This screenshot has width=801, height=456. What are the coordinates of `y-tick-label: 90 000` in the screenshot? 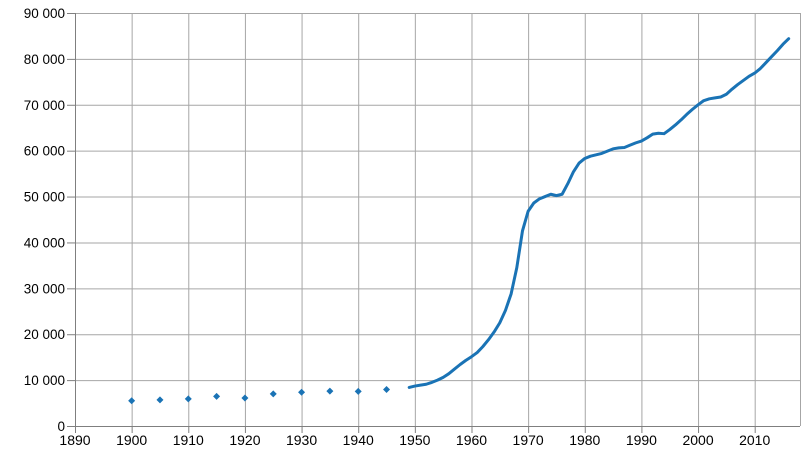 It's located at (44, 13).